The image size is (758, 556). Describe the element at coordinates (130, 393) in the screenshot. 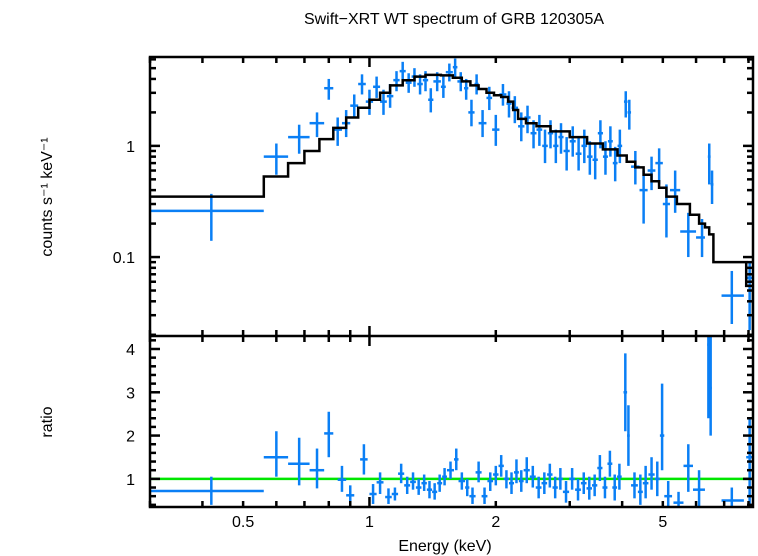

I see `y-tick-label: 3` at that location.